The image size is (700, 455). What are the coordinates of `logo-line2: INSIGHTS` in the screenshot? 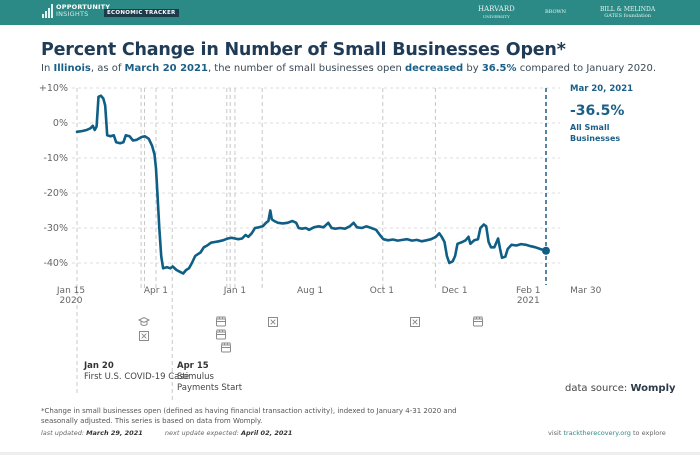 It's located at (72, 14).